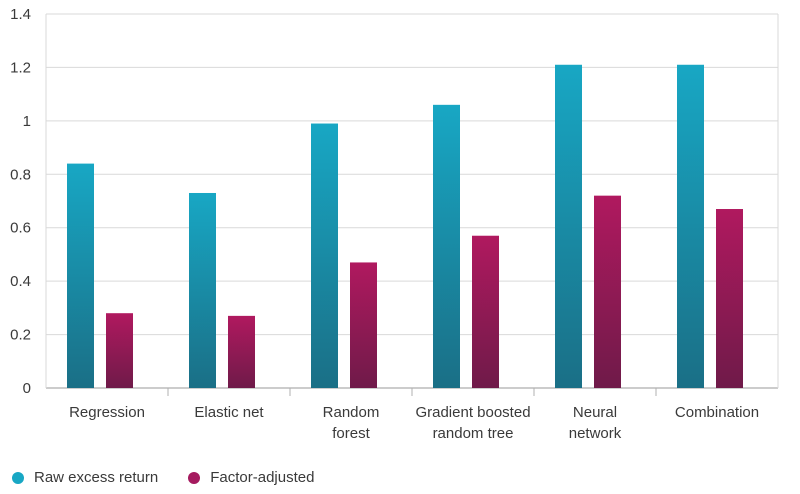 This screenshot has height=494, width=800. Describe the element at coordinates (20, 67) in the screenshot. I see `y-tick-label: 1.2` at that location.